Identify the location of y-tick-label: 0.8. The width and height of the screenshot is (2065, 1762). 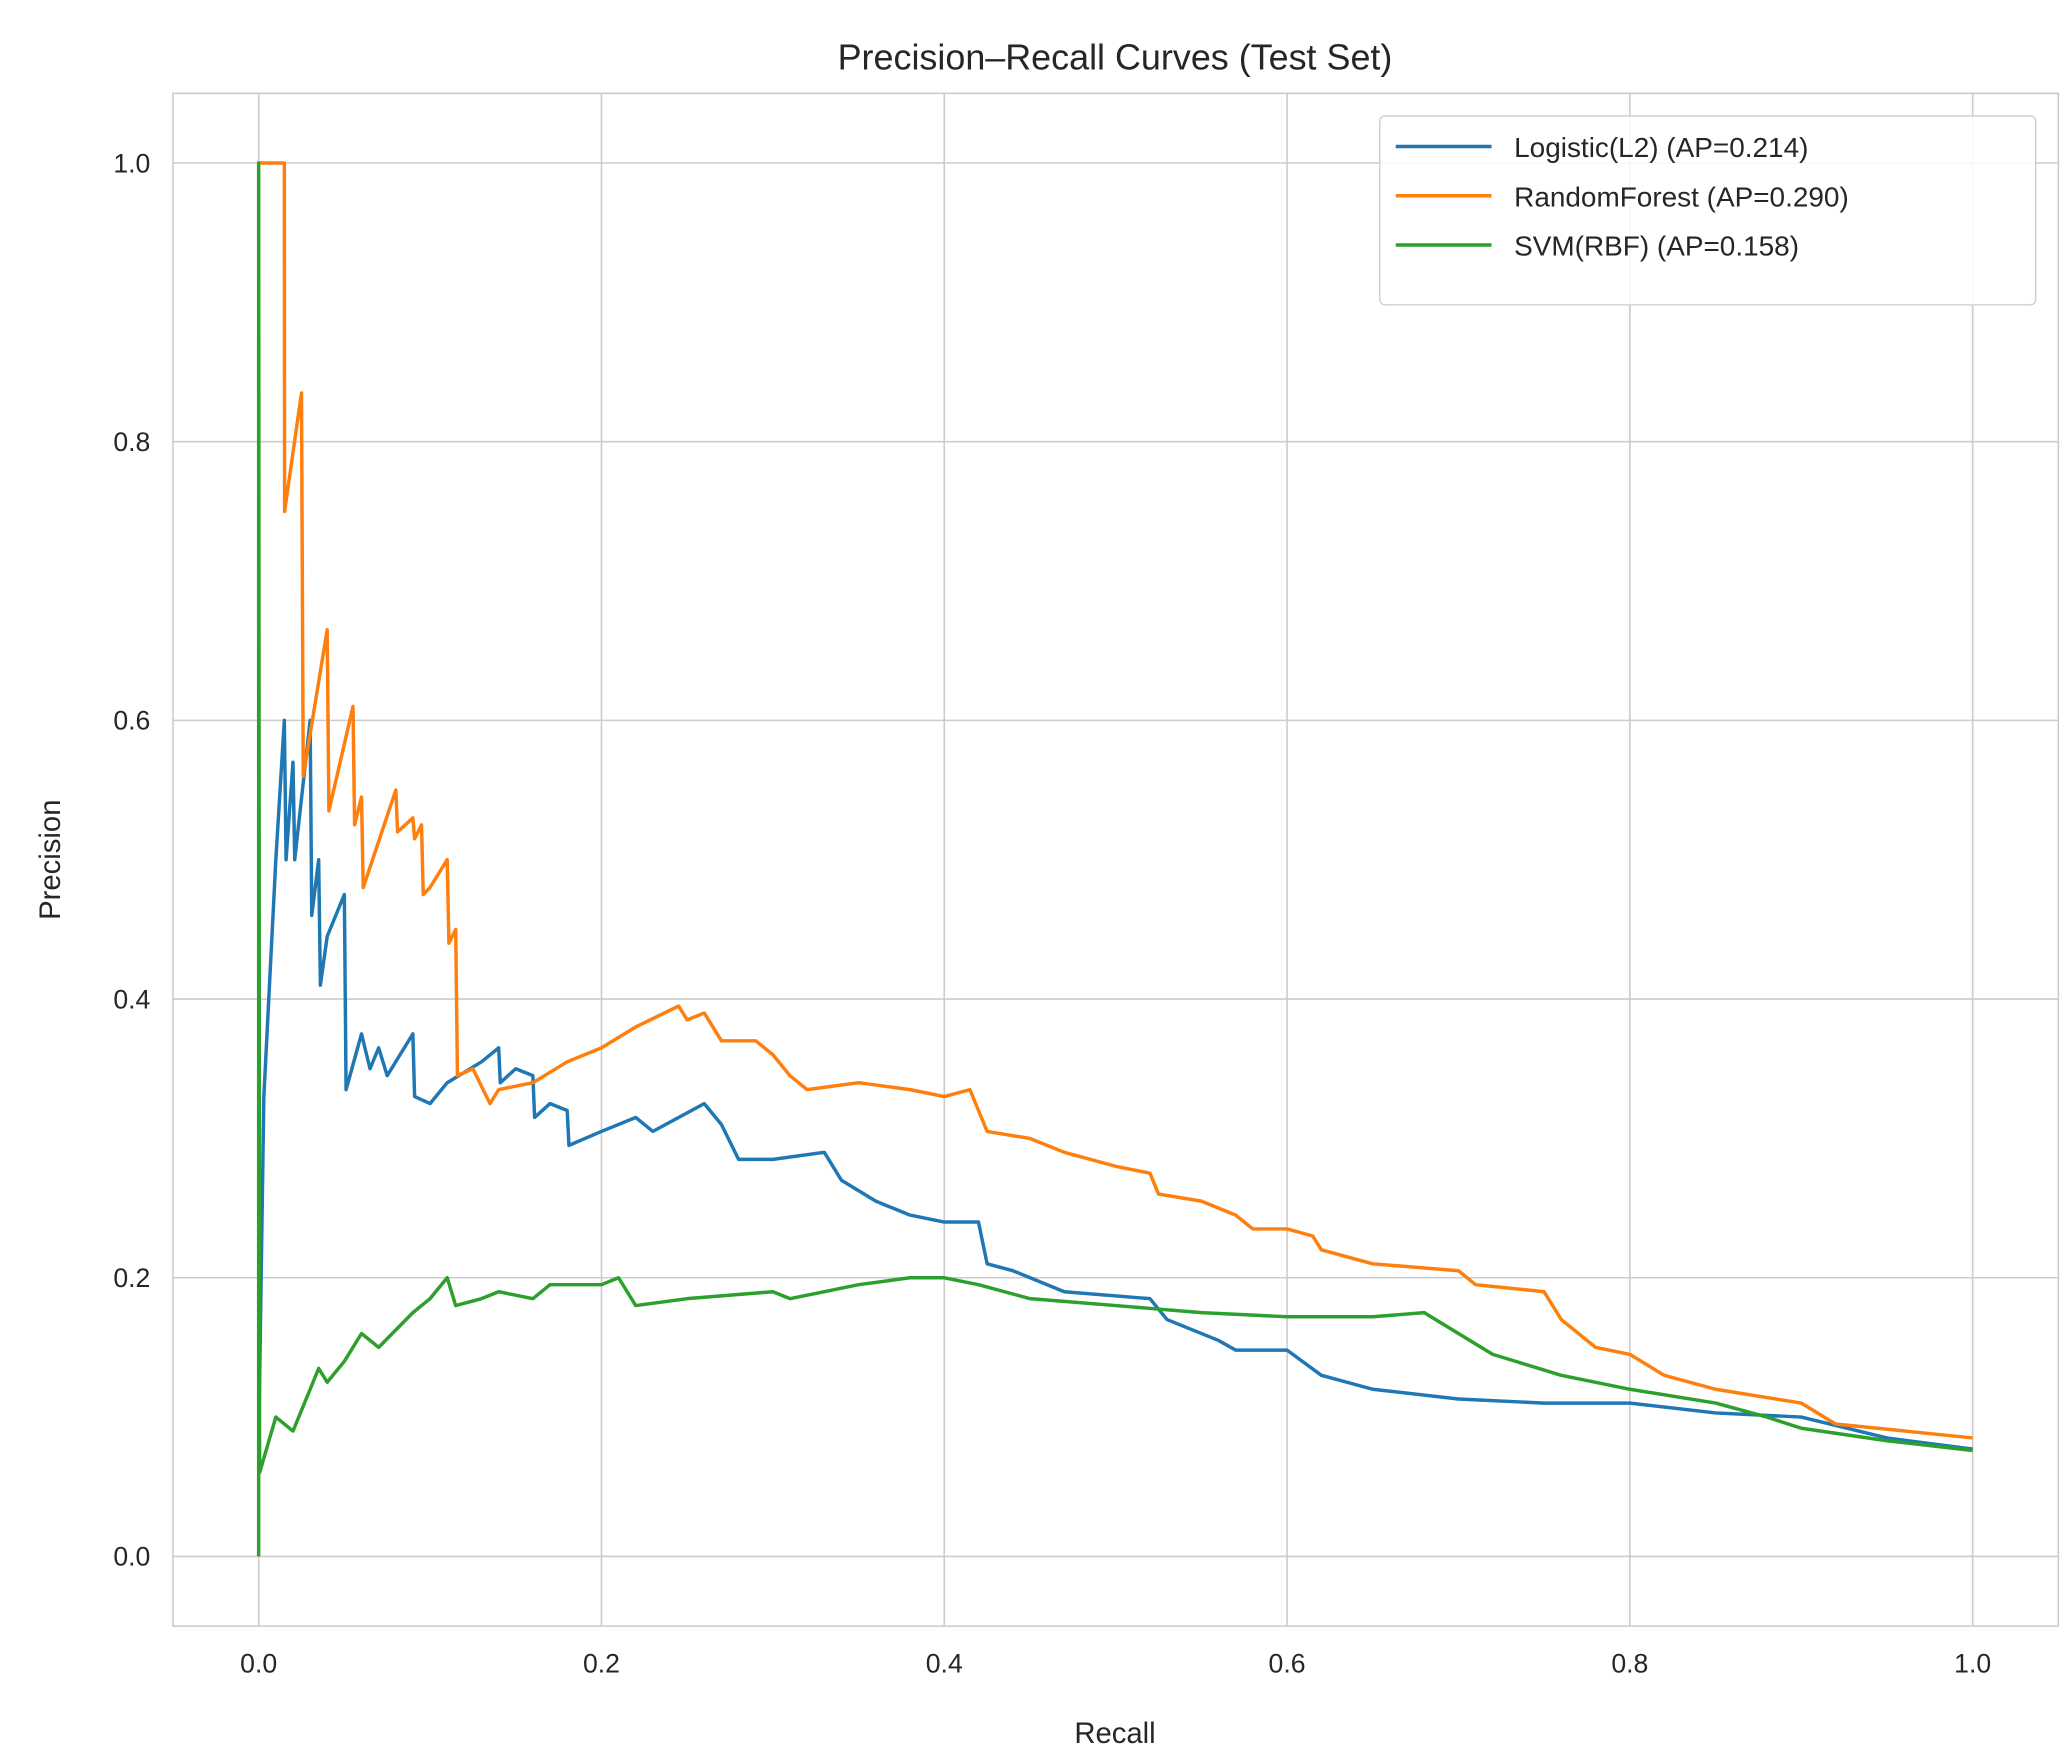
(131, 442).